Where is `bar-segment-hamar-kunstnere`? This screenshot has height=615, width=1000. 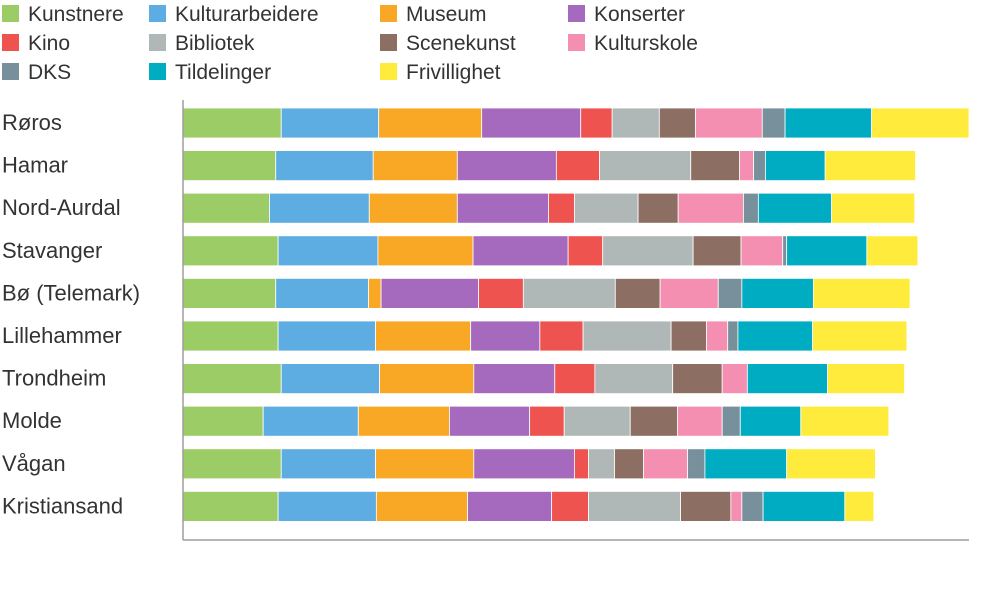 bar-segment-hamar-kunstnere is located at coordinates (229, 166).